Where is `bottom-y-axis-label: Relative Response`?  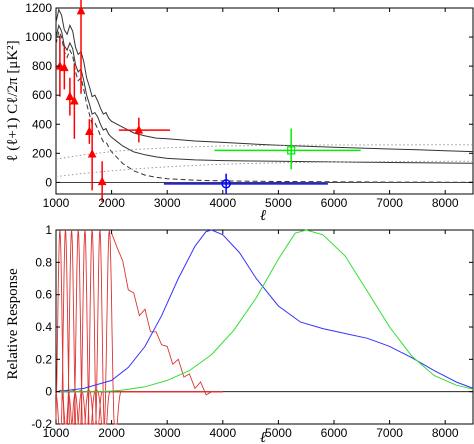
bottom-y-axis-label: Relative Response is located at coordinates (13, 324).